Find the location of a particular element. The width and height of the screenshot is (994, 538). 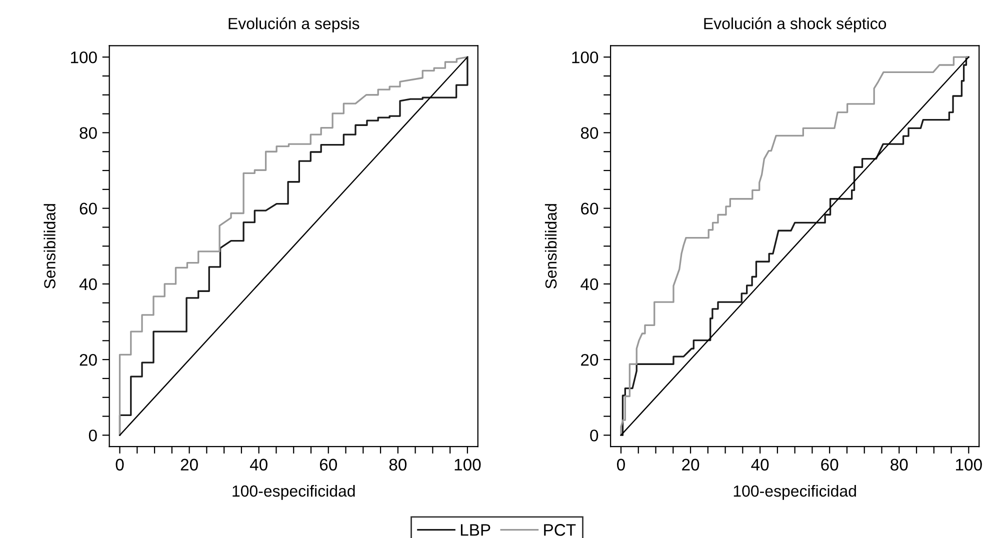

legend-label: PCT is located at coordinates (560, 530).